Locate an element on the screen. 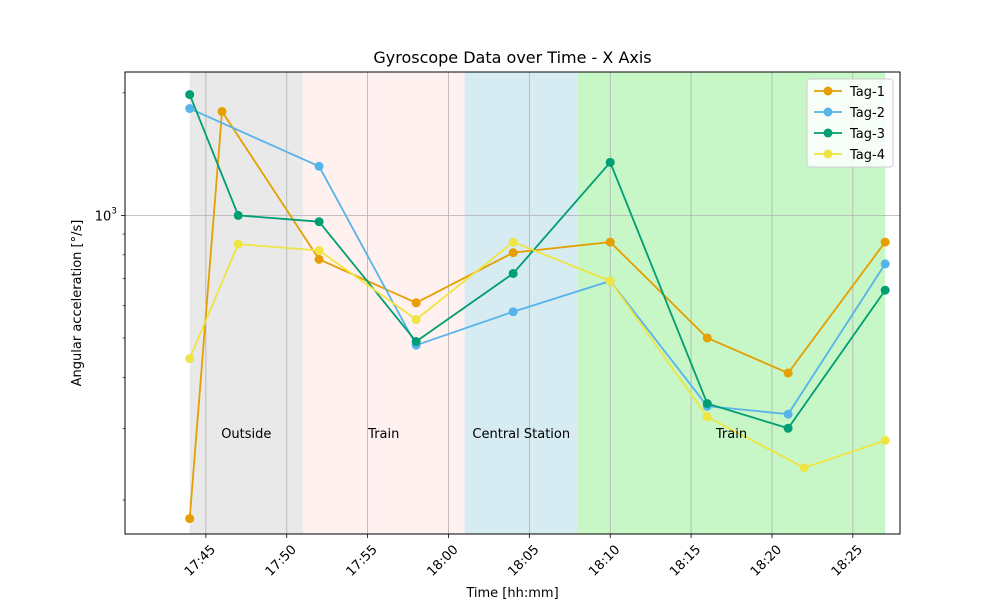 The width and height of the screenshot is (1000, 600). region-labels-layer: Outside Train Central Station Train is located at coordinates (484, 434).